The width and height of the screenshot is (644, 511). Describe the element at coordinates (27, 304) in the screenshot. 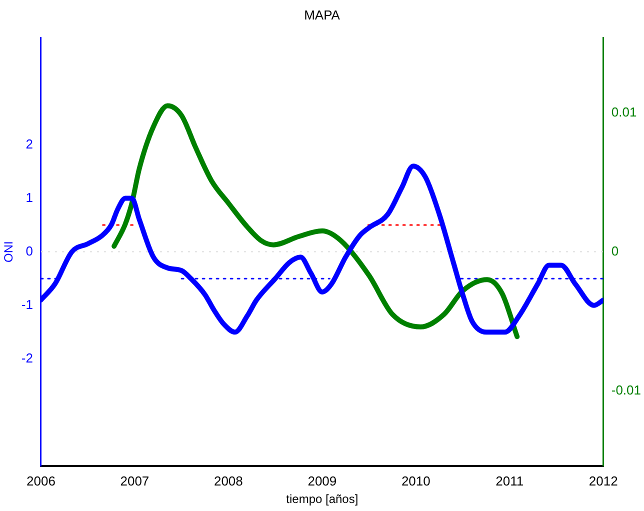

I see `y-tick-label: -1` at that location.